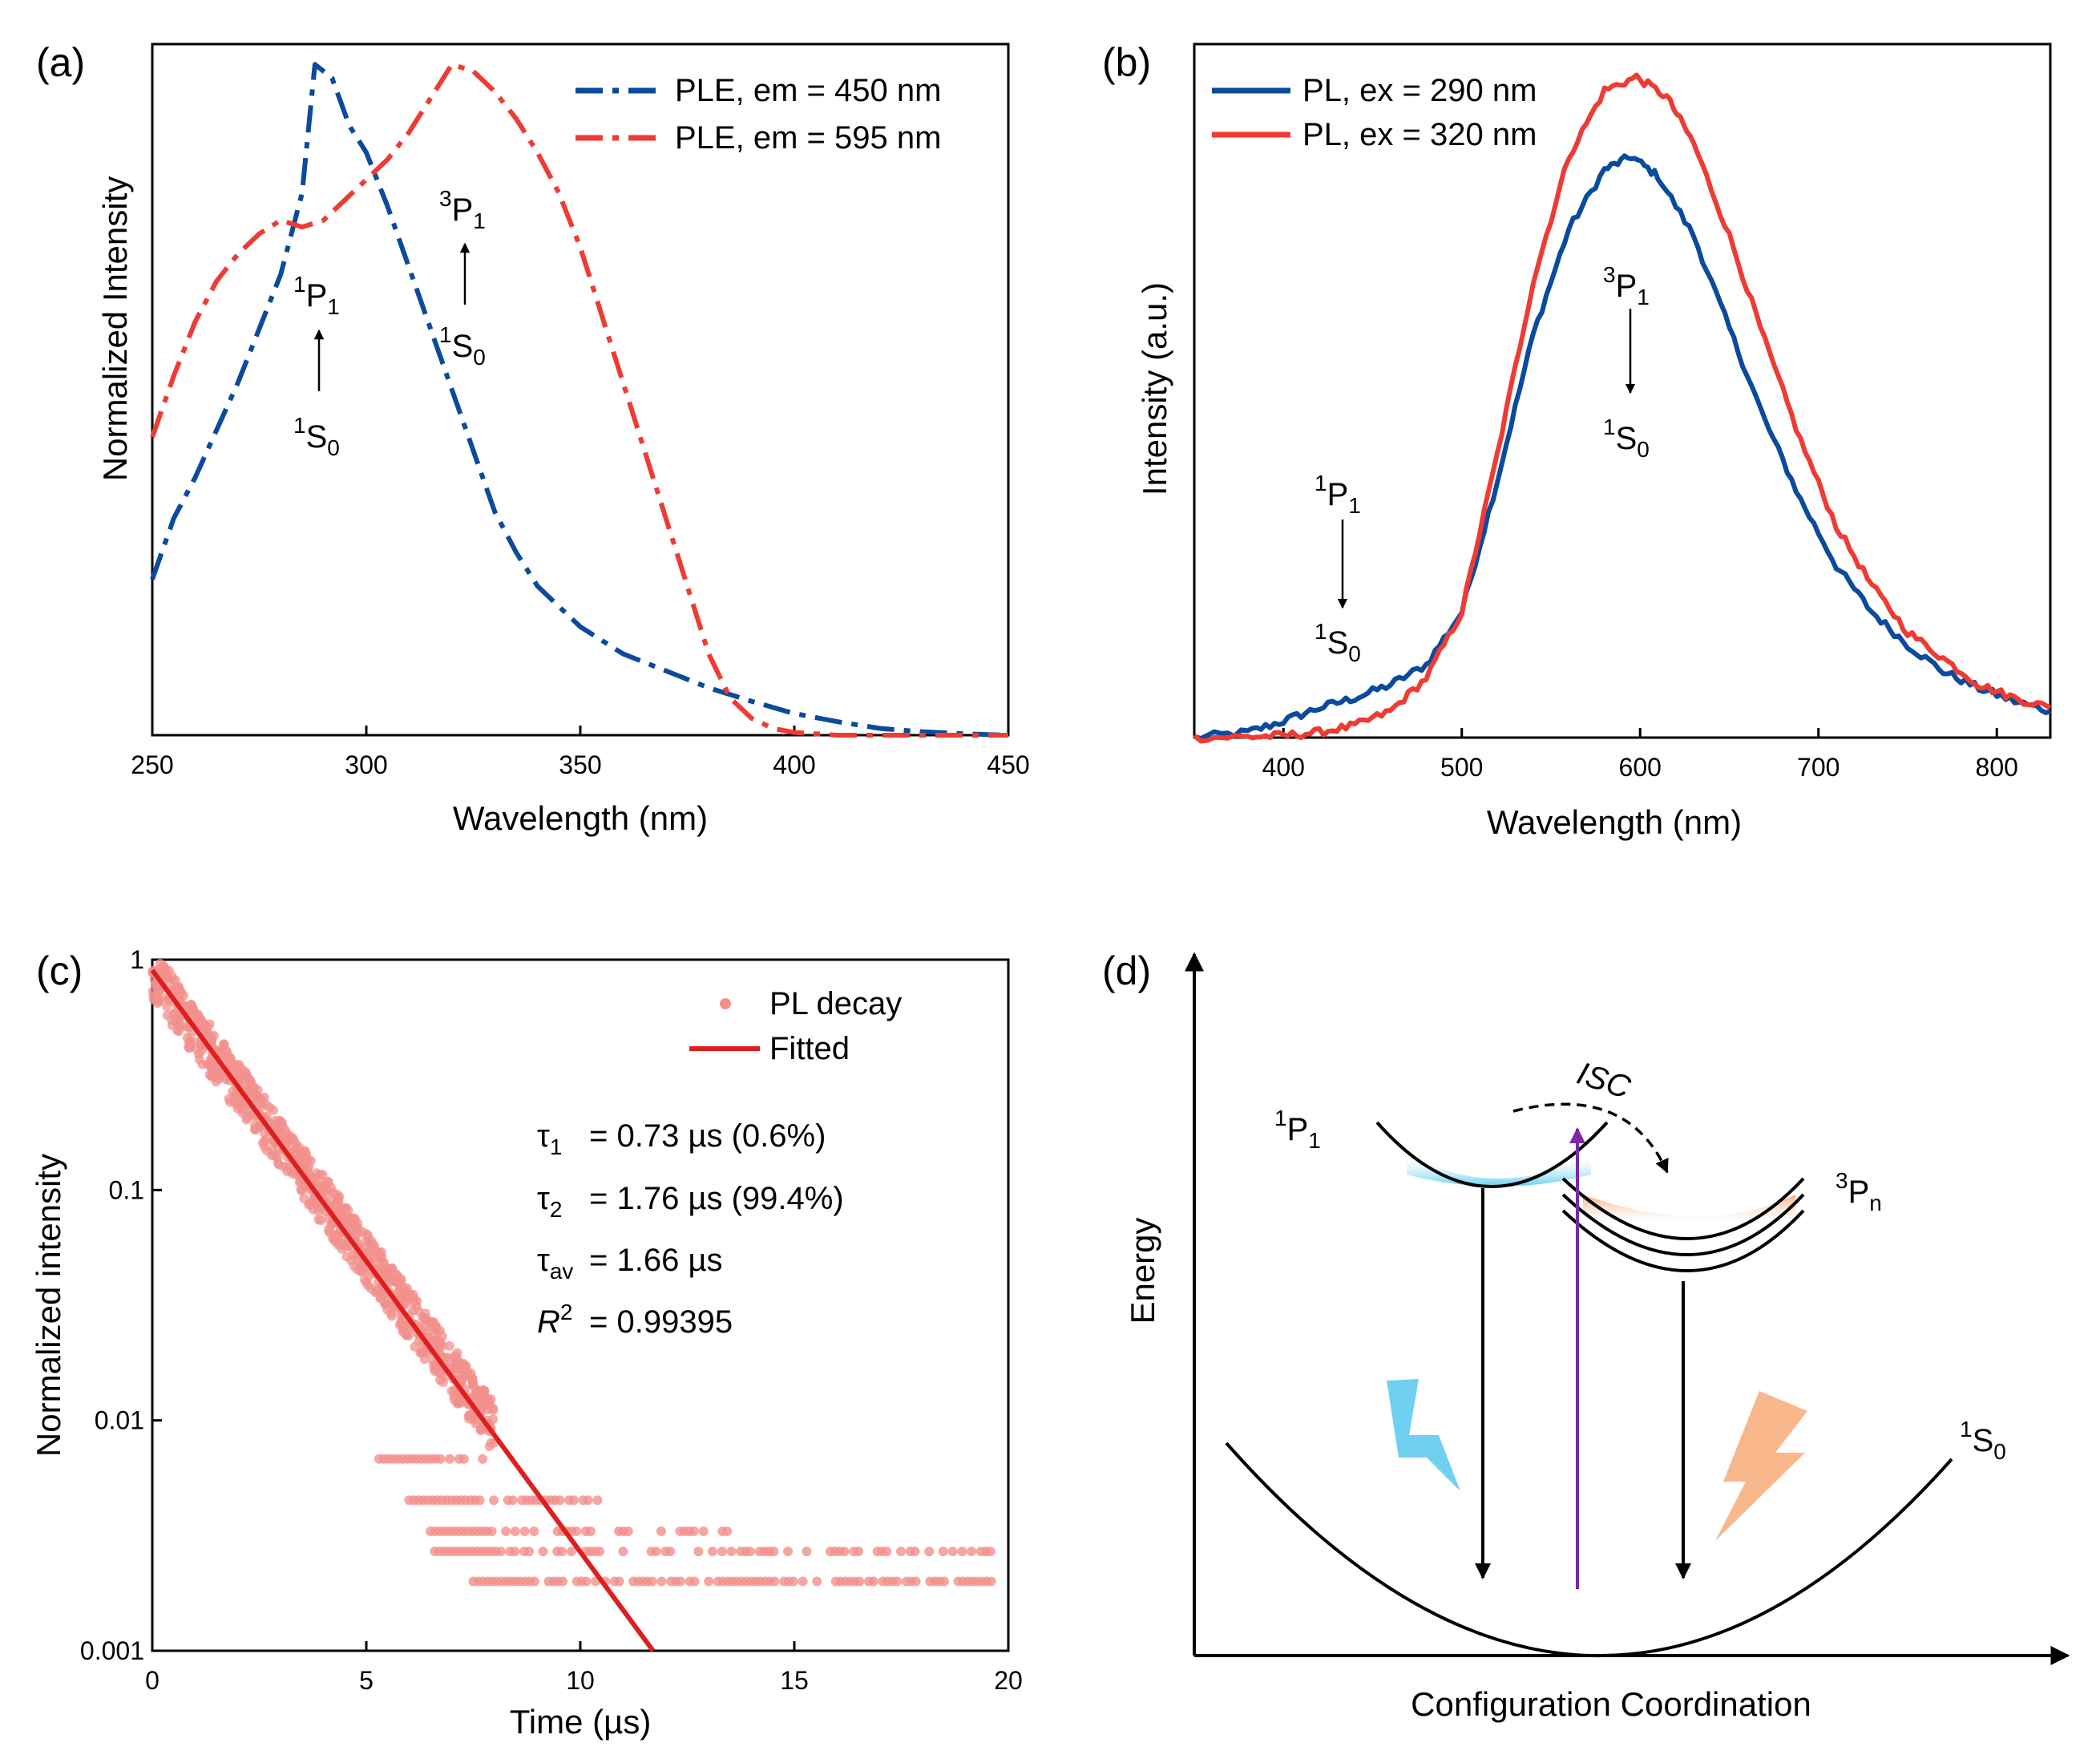 The image size is (2100, 1763). I want to click on svg-text: R2, so click(554, 1320).